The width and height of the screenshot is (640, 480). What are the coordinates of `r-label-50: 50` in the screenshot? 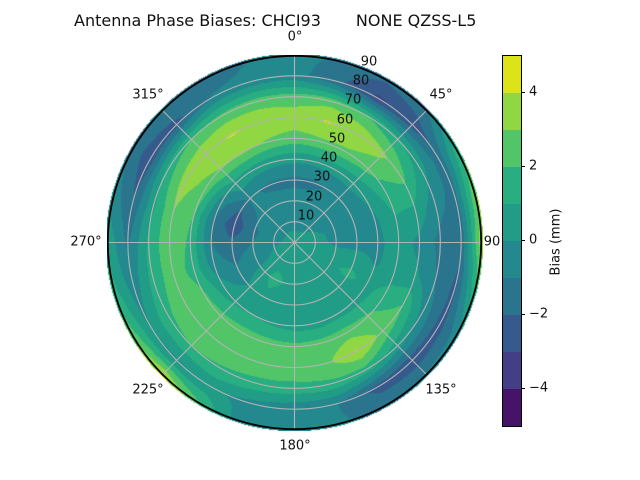 It's located at (337, 139).